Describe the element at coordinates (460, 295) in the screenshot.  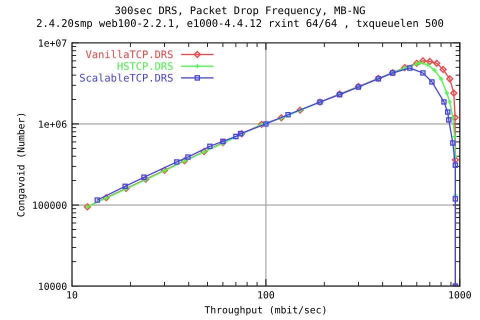
I see `x-tick-label: 1000` at that location.